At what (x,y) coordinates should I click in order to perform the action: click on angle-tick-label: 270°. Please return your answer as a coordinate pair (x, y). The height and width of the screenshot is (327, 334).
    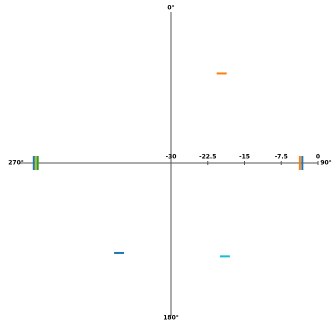
    Looking at the image, I should click on (16, 163).